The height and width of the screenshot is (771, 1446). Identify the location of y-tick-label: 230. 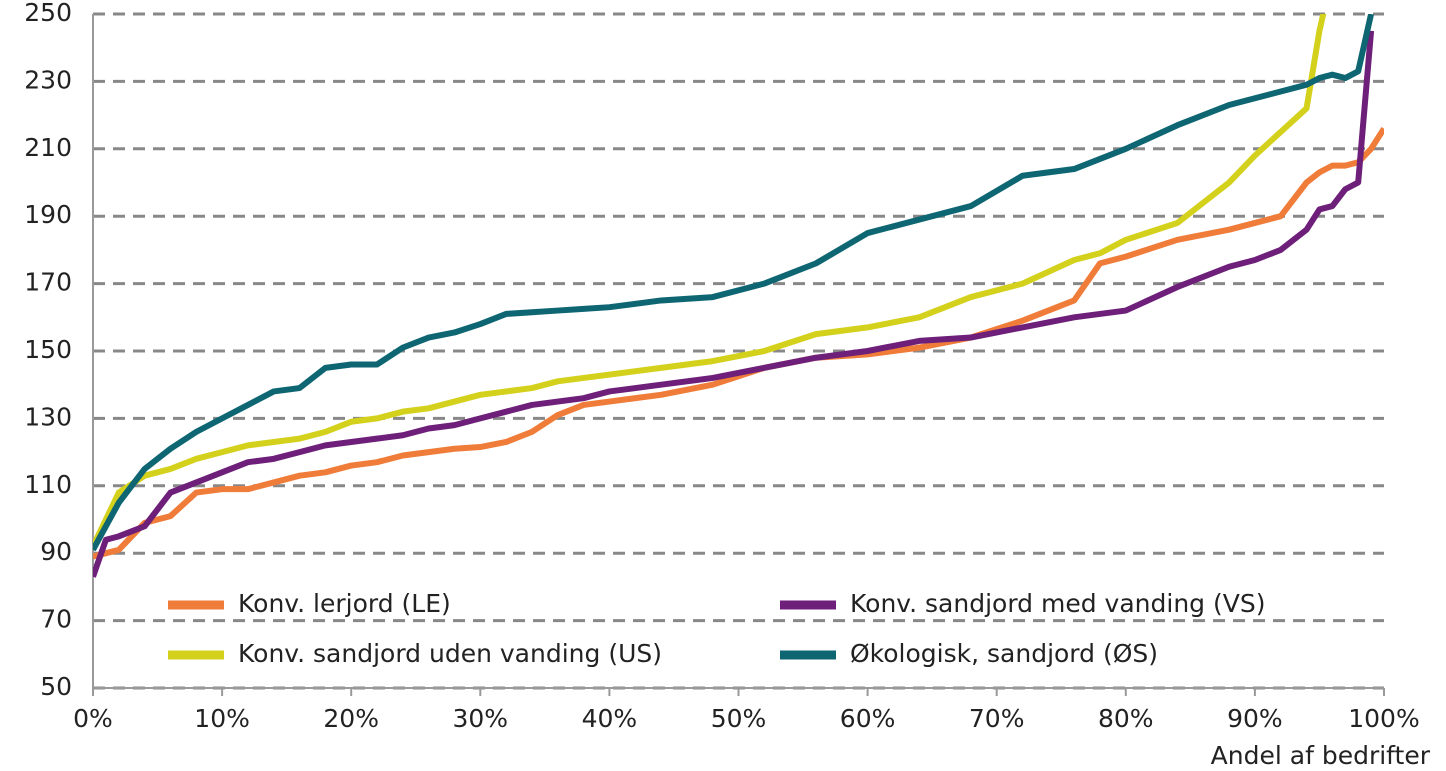
(48, 79).